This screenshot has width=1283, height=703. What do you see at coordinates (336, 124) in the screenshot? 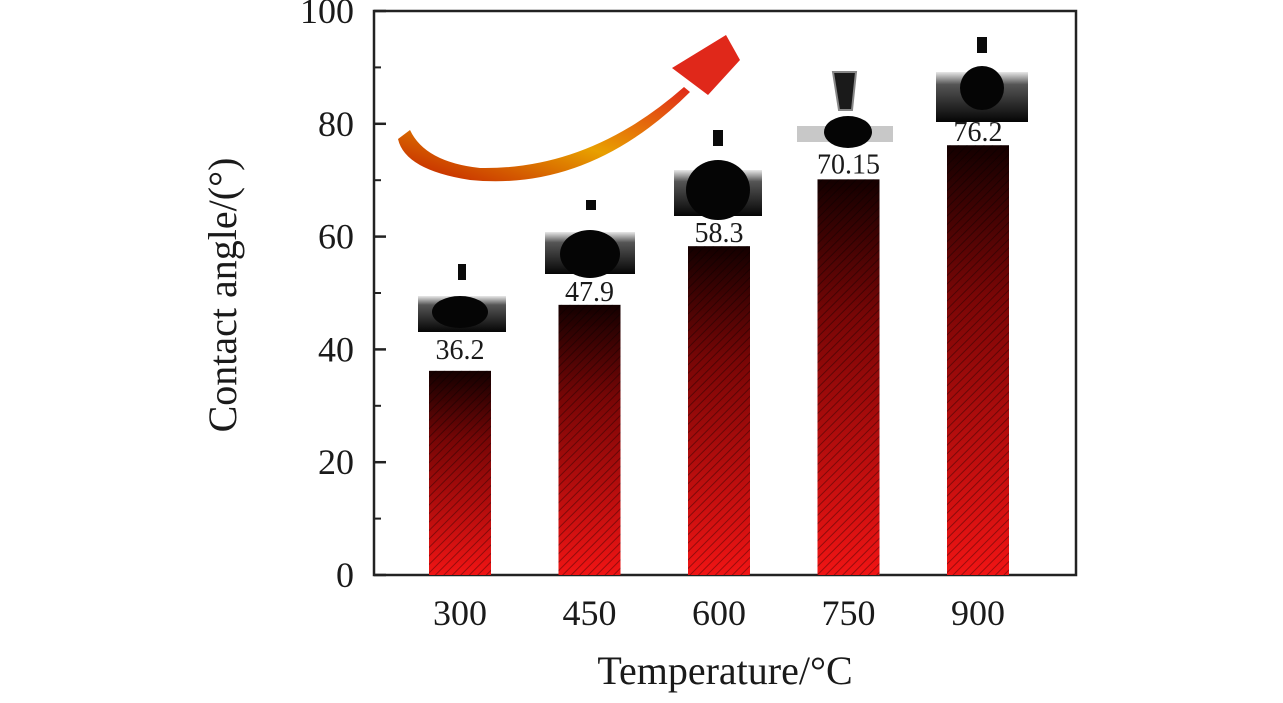
I see `y-tick-label-80: 80` at bounding box center [336, 124].